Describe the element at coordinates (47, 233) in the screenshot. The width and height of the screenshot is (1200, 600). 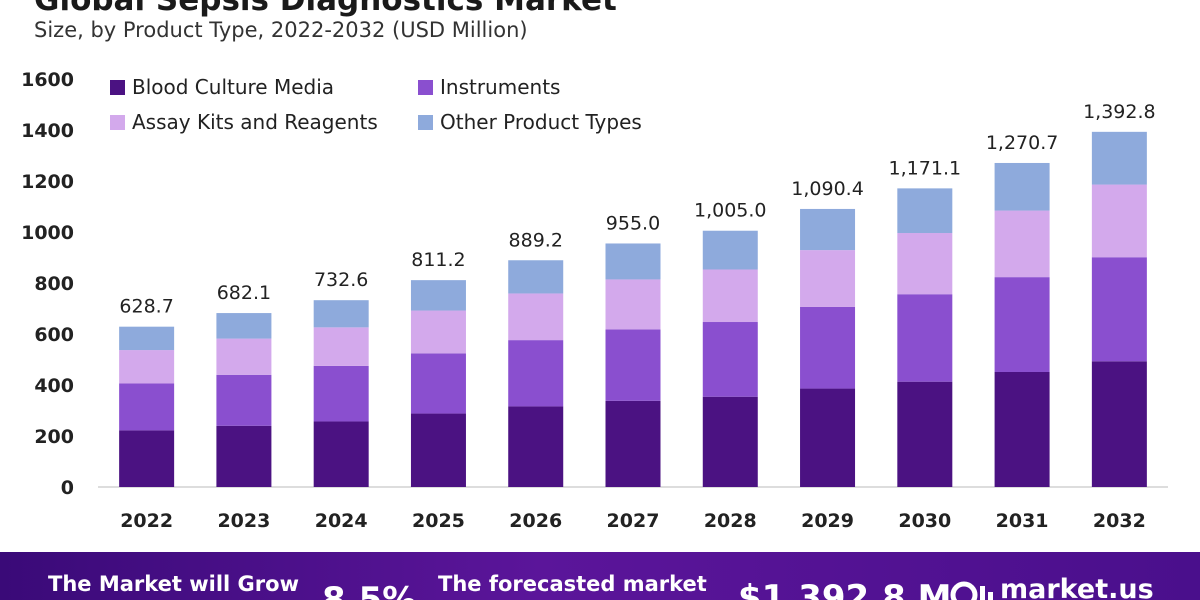
I see `y-tick-label: 1000` at that location.